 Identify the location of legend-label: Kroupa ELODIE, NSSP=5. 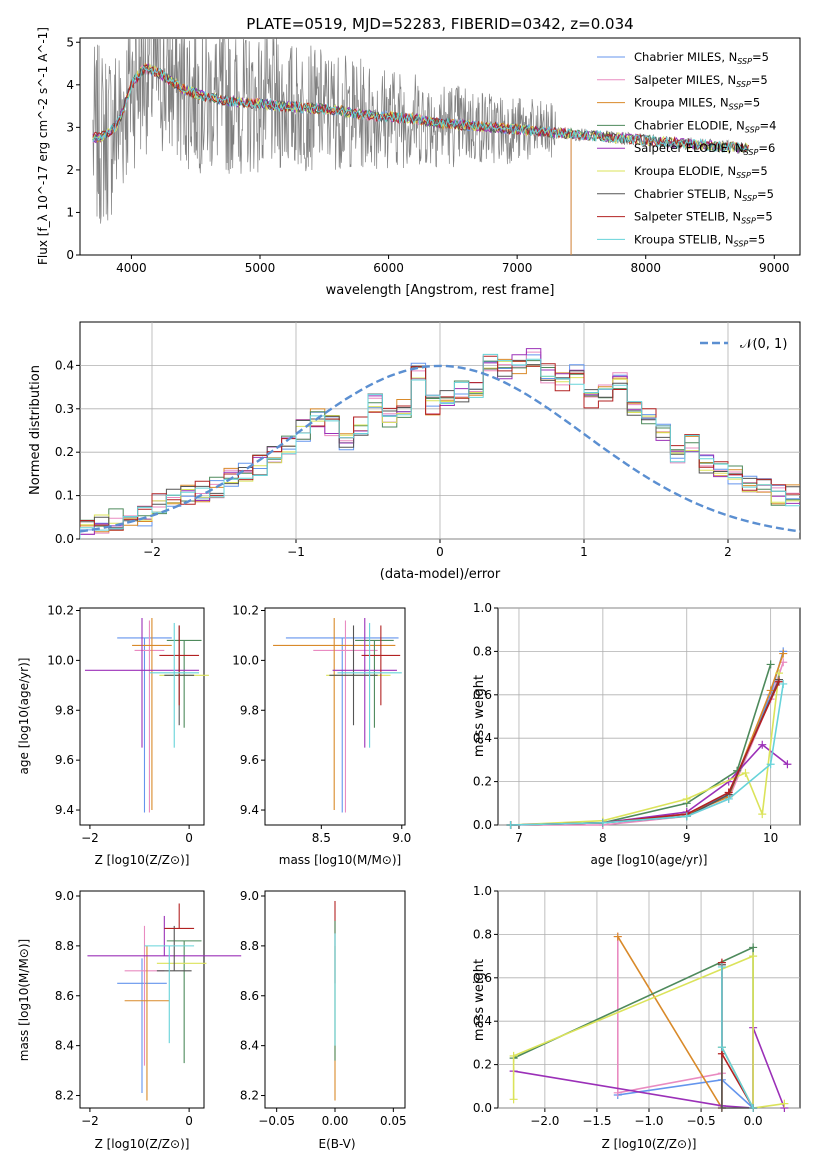
(701, 172).